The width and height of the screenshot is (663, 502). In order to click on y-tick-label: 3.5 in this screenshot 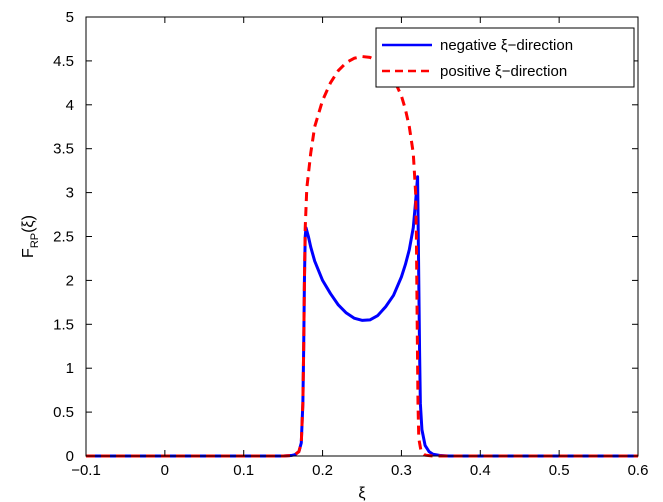, I will do `click(63, 149)`.